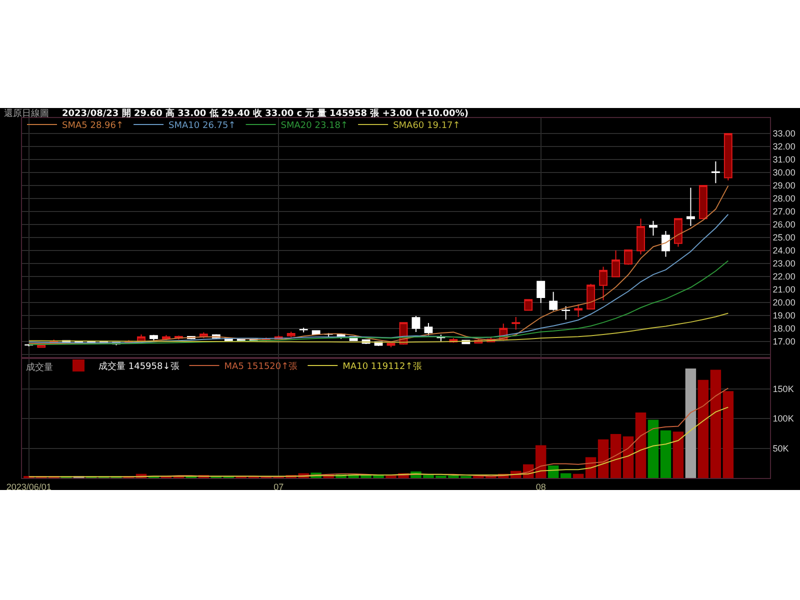  Describe the element at coordinates (784, 237) in the screenshot. I see `y-tick-label: 25.00` at that location.